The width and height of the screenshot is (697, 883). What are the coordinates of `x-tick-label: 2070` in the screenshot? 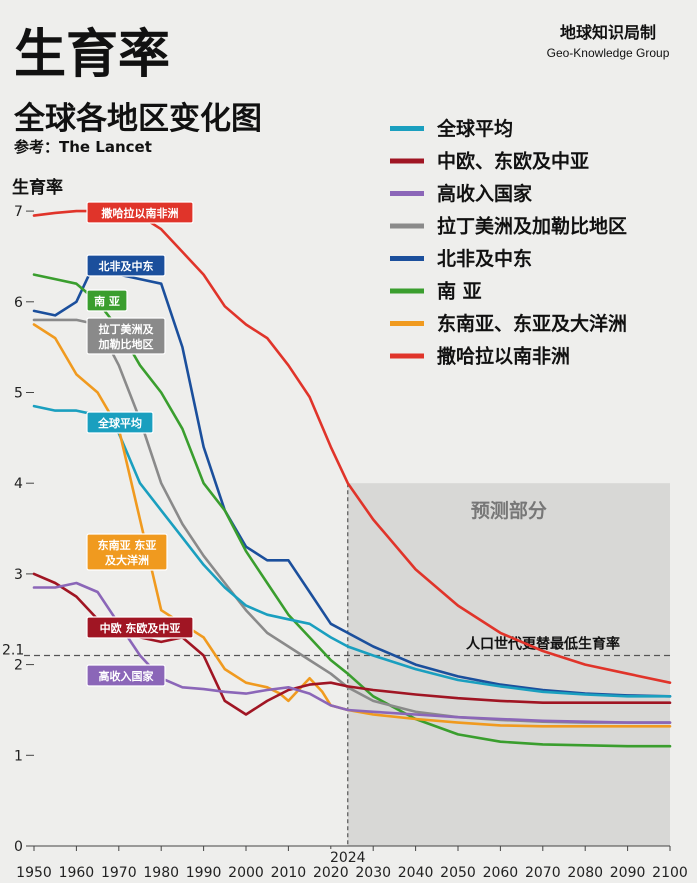 It's located at (543, 873).